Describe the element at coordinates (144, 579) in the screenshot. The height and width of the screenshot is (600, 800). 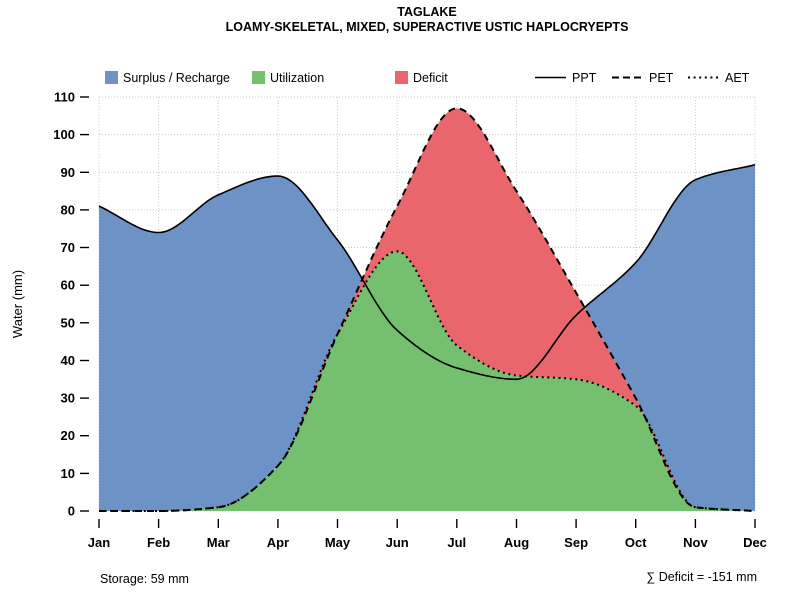
I see `storage-annotation: Storage: 59 mm` at that location.